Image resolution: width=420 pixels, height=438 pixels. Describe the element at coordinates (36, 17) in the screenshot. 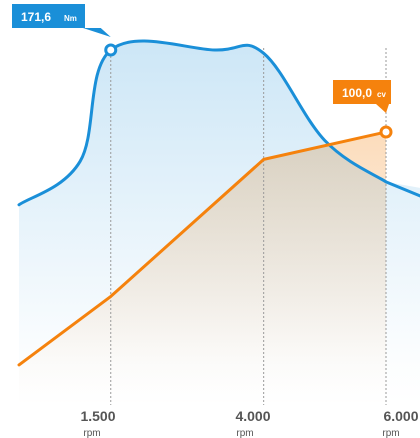

I see `flag-value-nm: 171,6` at that location.